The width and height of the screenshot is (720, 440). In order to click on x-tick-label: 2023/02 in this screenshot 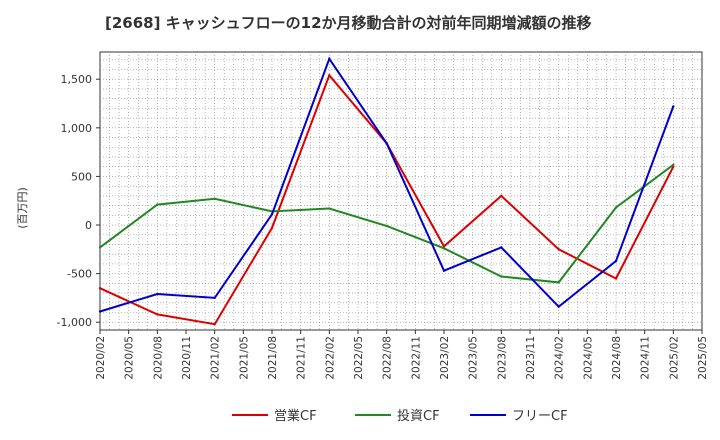, I will do `click(445, 358)`.